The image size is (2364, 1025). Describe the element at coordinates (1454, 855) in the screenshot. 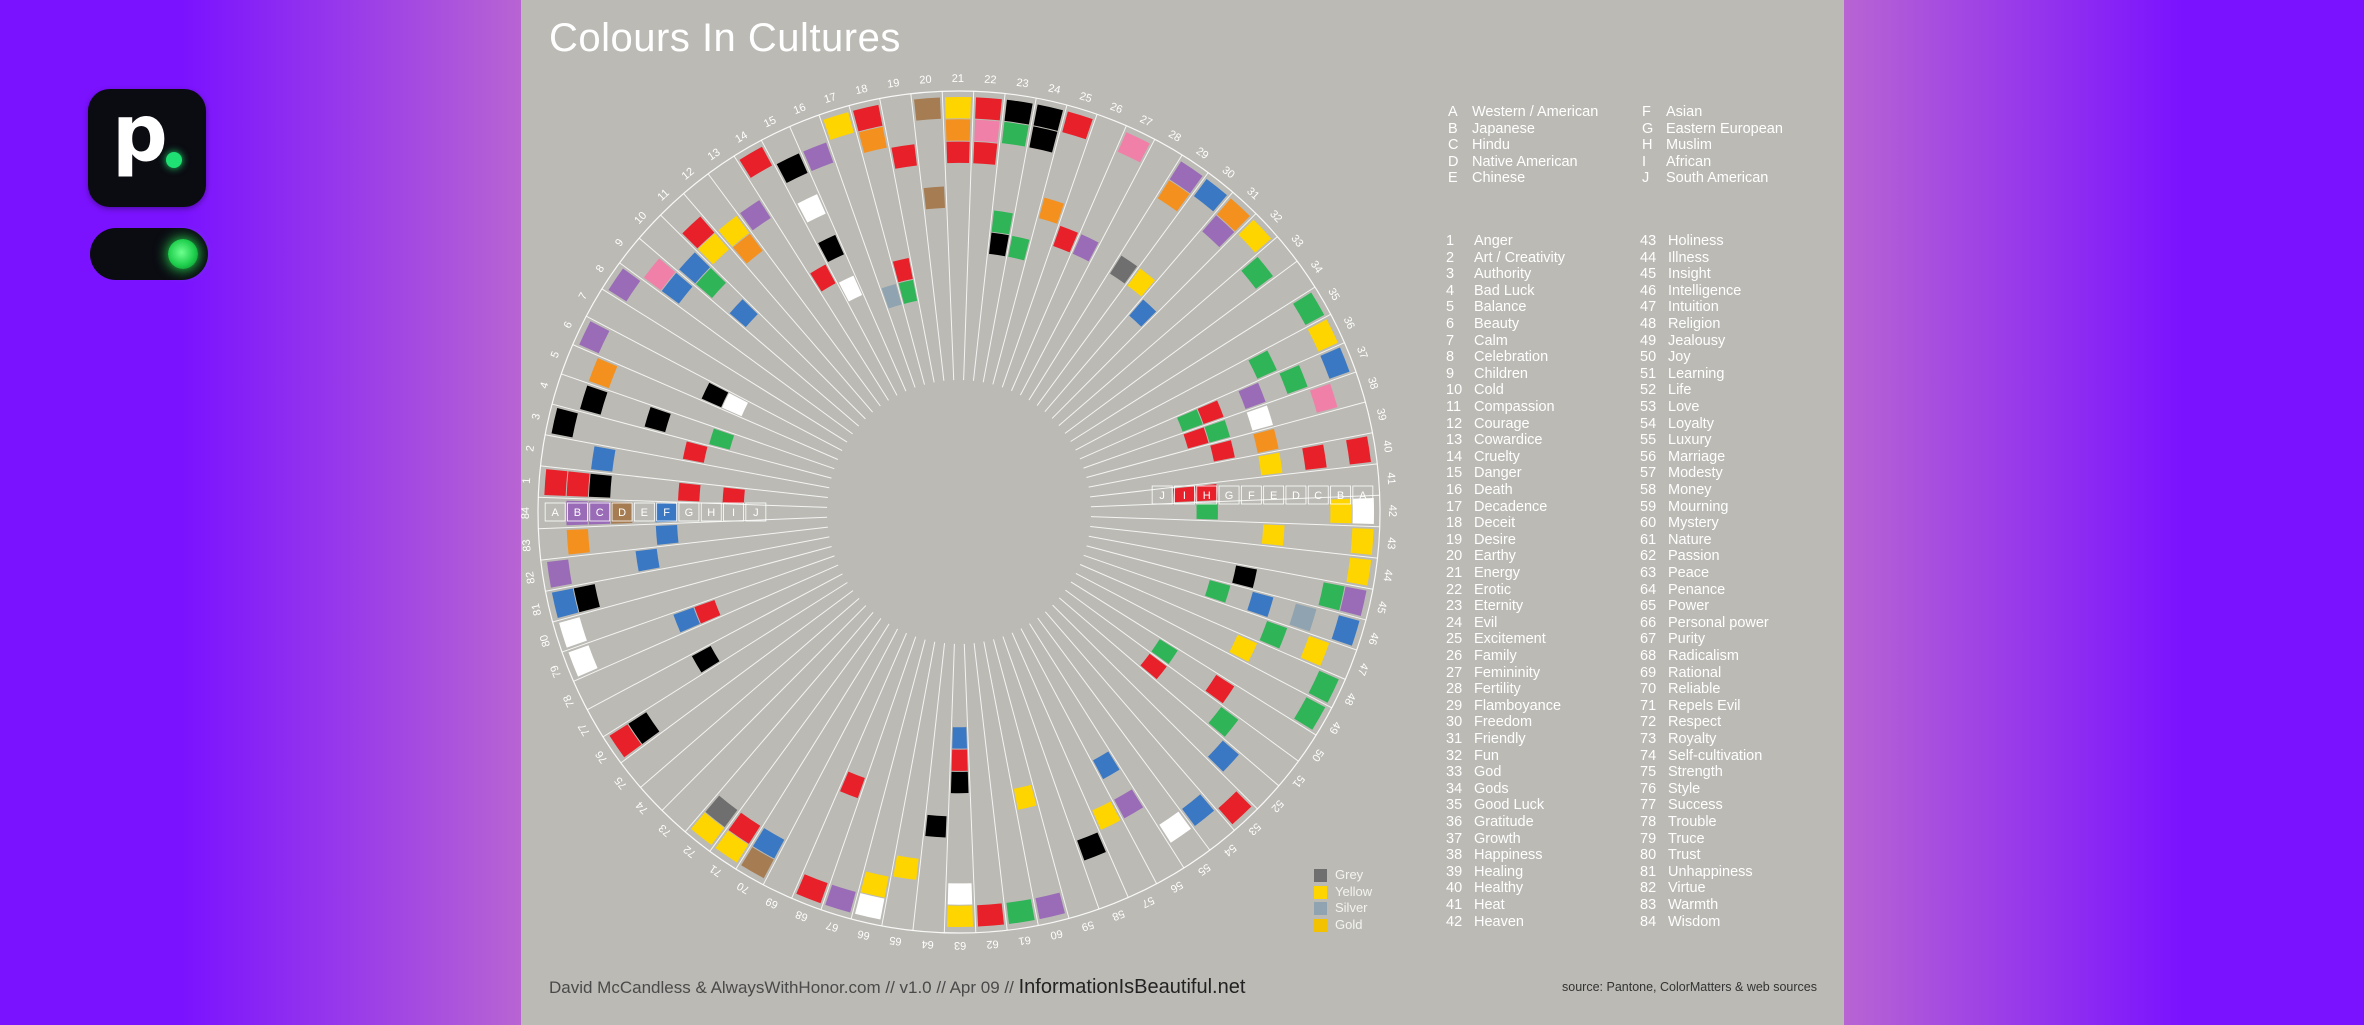

I see `meaning-number: 38` at that location.